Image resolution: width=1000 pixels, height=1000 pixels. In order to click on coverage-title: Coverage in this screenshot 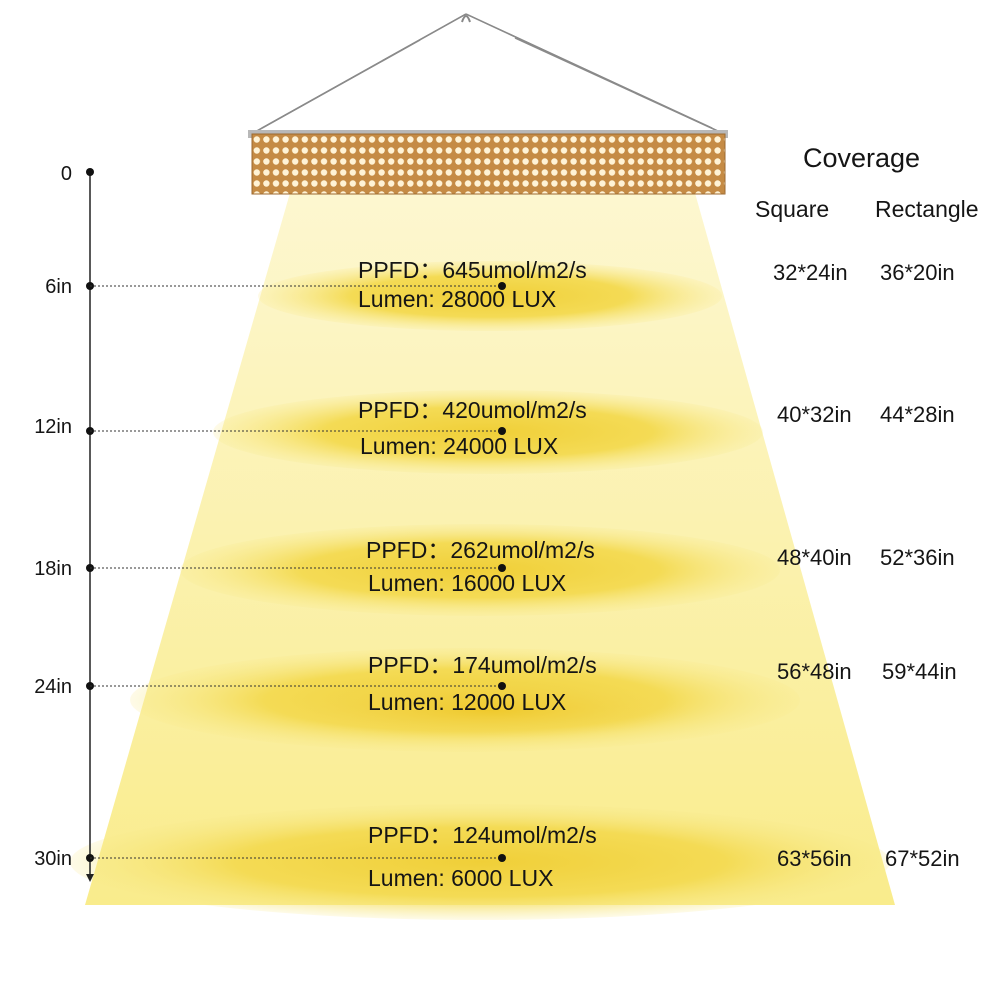, I will do `click(862, 158)`.